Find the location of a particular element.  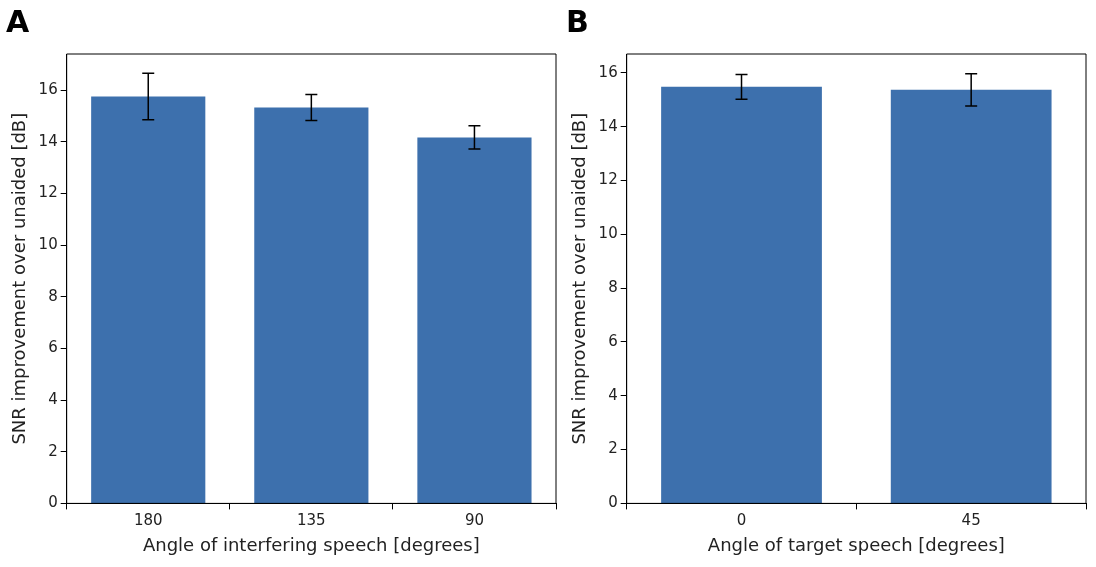

chart-title: A is located at coordinates (18, 21).